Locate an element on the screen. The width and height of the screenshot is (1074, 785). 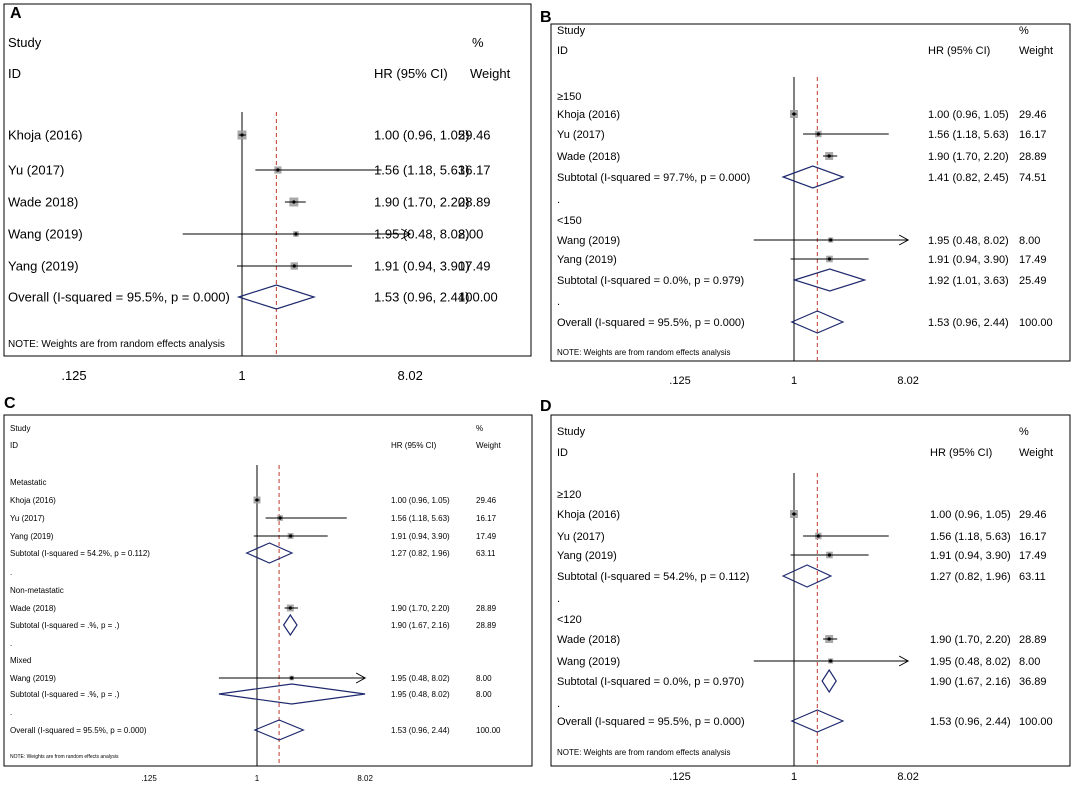
row-study: Wade (2018) 1.90 (1.70, 2.20) 28.89 is located at coordinates (802, 640).